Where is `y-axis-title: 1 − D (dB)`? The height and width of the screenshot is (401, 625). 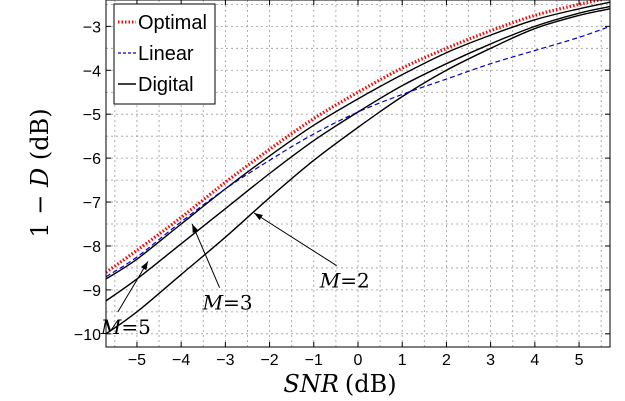 y-axis-title: 1 − D (dB) is located at coordinates (40, 172).